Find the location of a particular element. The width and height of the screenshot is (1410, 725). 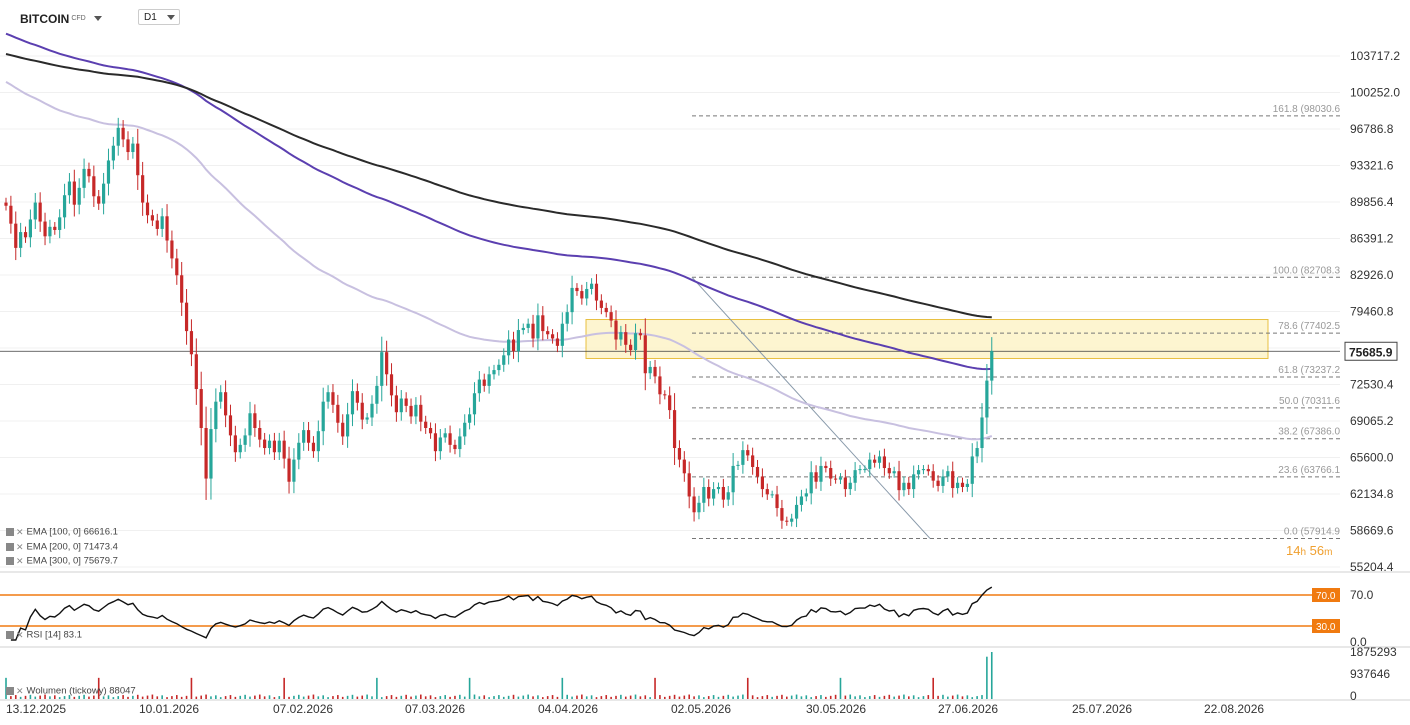

legend-ema200-label: EMA [200, 0] 71473.4 is located at coordinates (72, 547).